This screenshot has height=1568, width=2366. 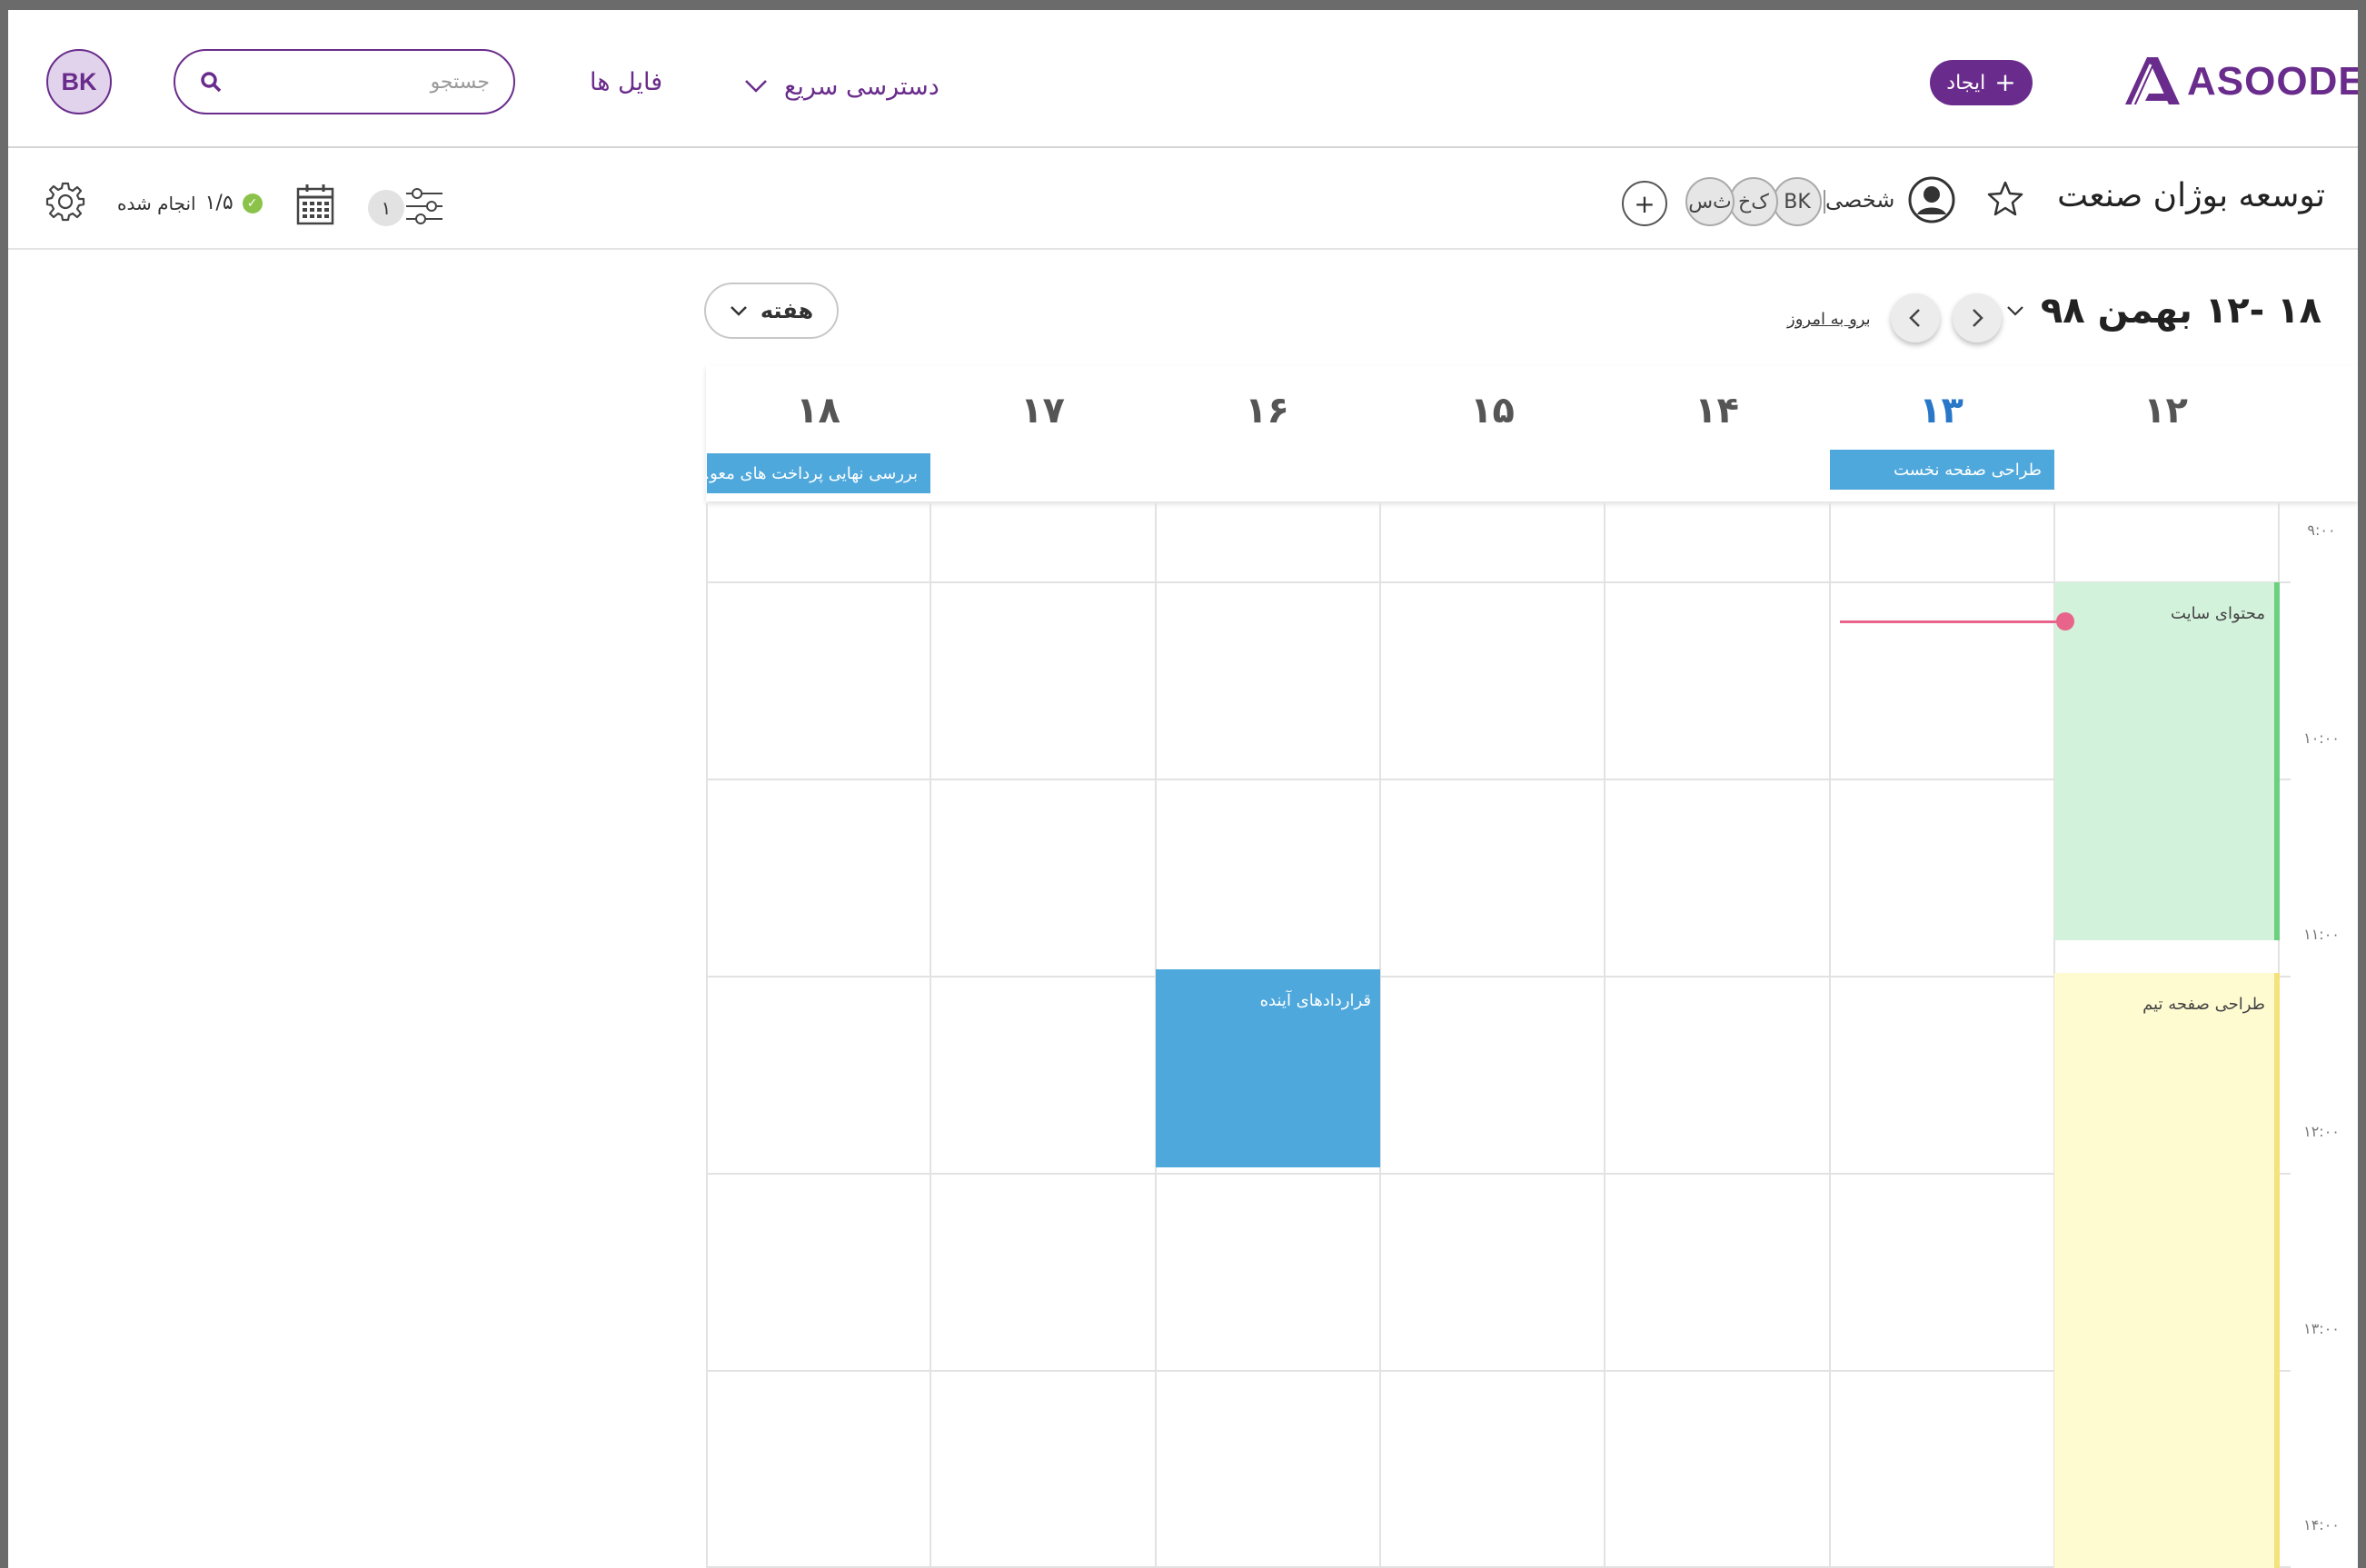 I want to click on gear-icon, so click(x=65, y=202).